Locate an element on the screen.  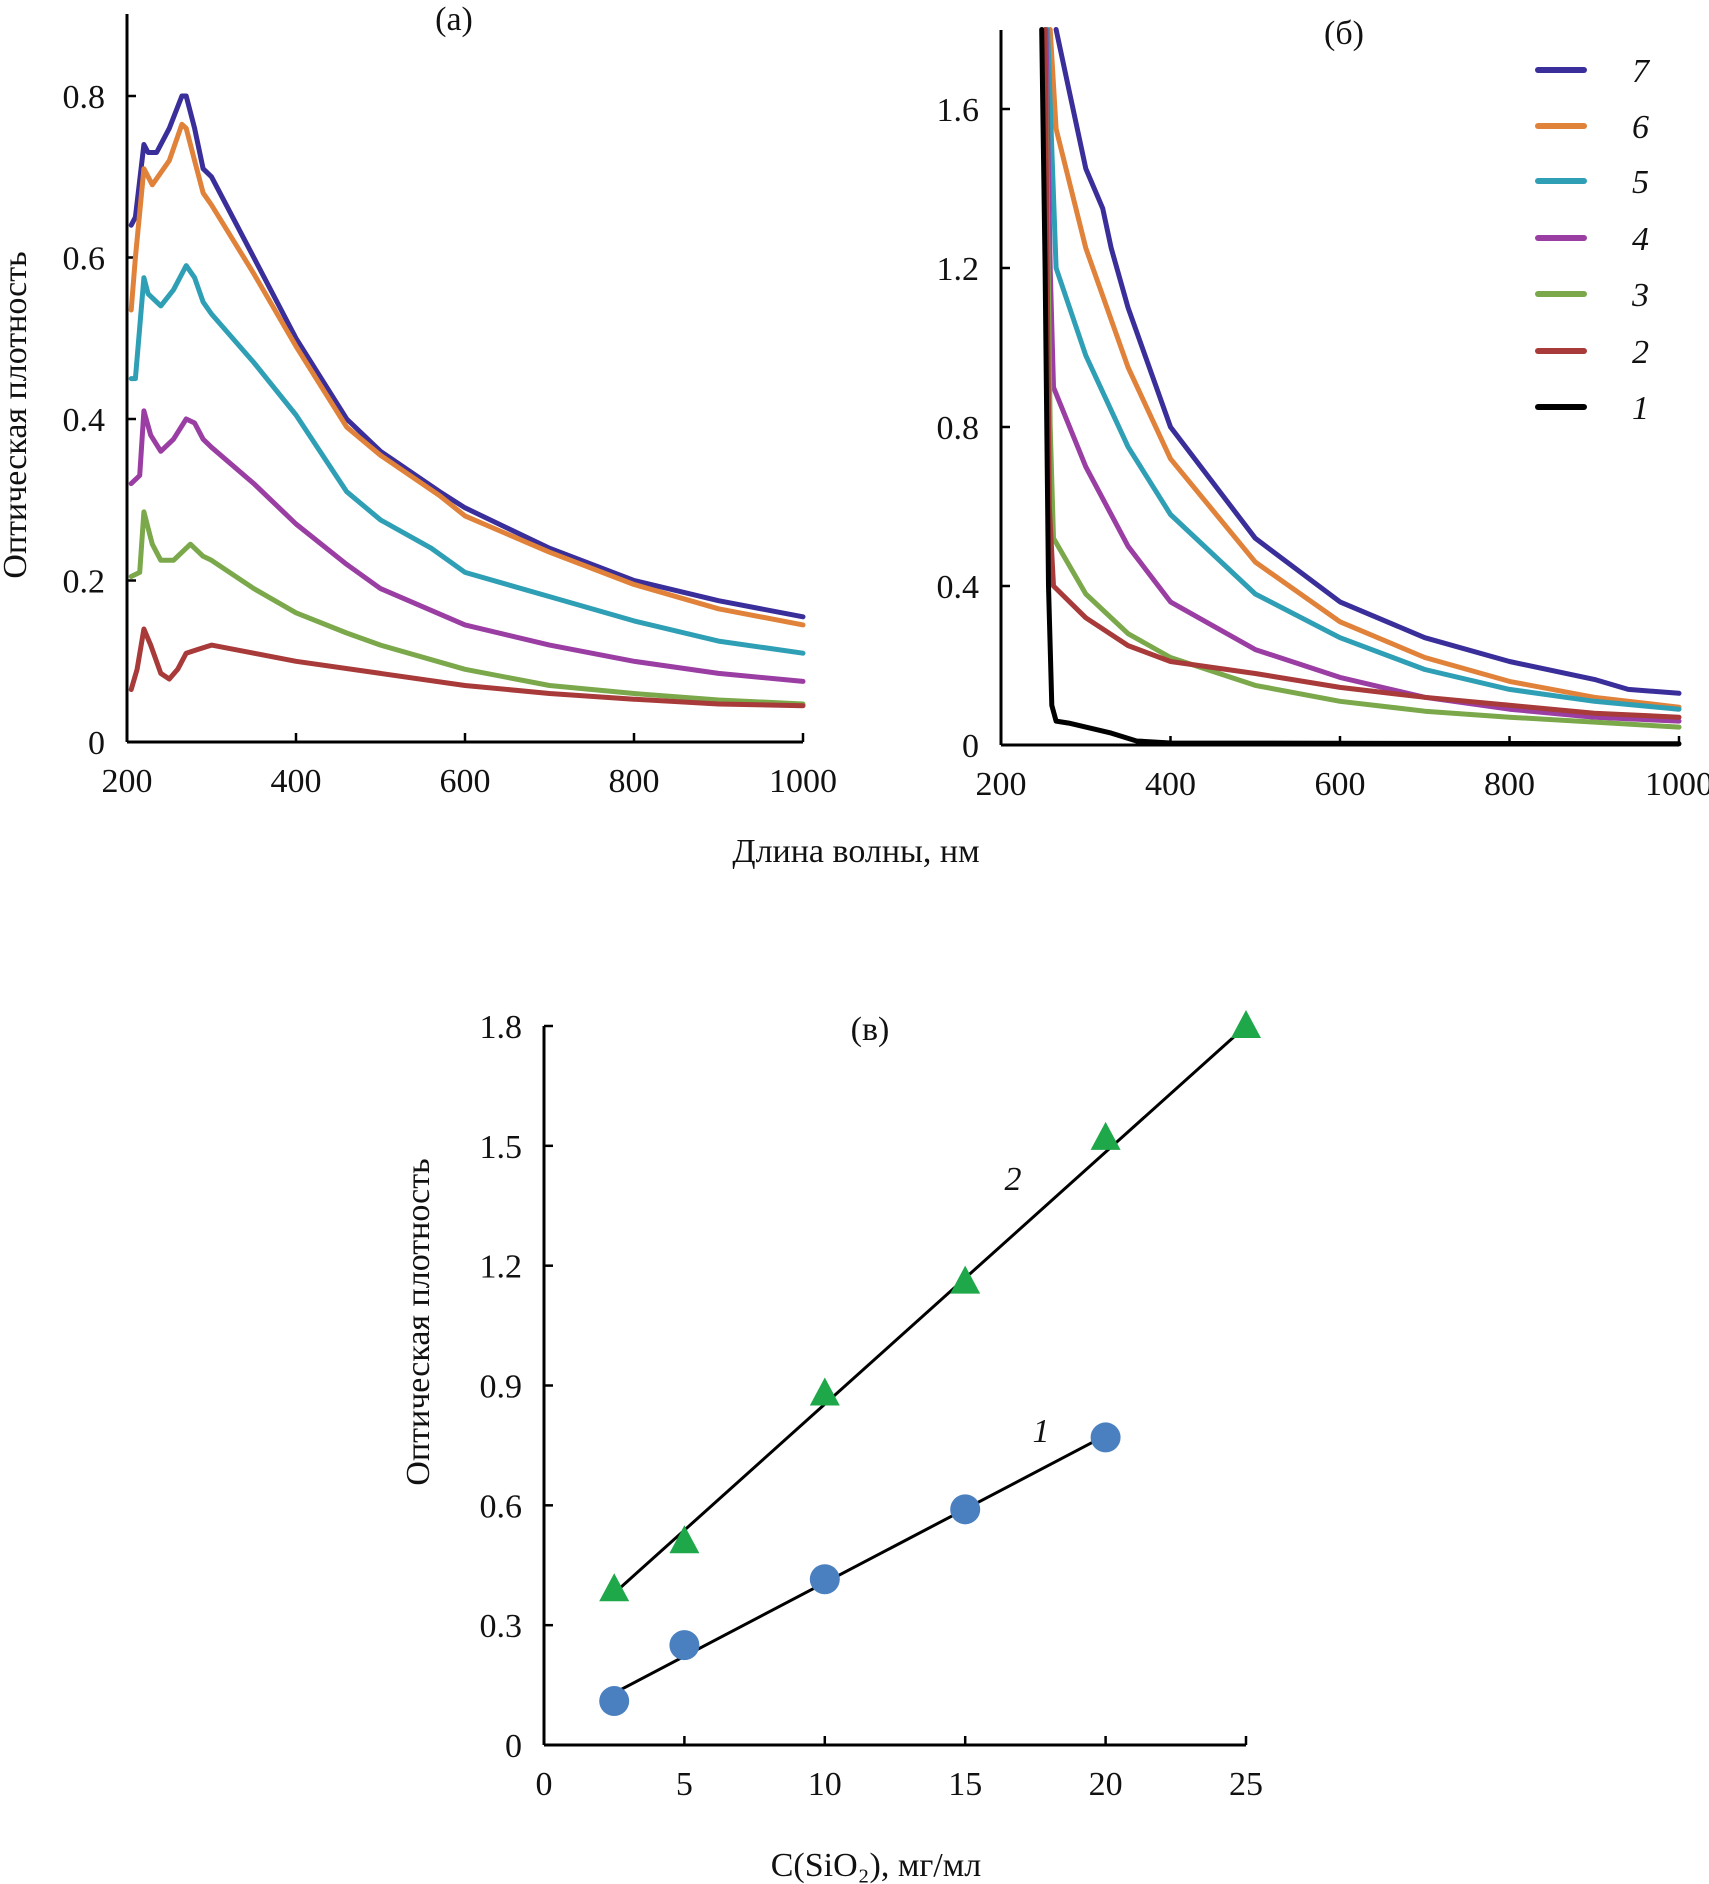
x-tick-label: 0 is located at coordinates (544, 1784).